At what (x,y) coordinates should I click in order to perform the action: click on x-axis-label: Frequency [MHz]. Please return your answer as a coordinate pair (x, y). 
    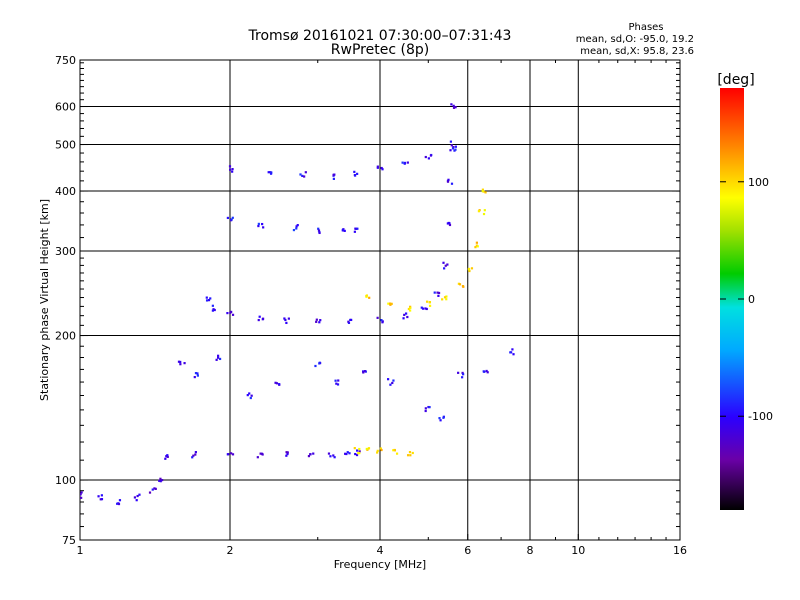
    Looking at the image, I should click on (380, 564).